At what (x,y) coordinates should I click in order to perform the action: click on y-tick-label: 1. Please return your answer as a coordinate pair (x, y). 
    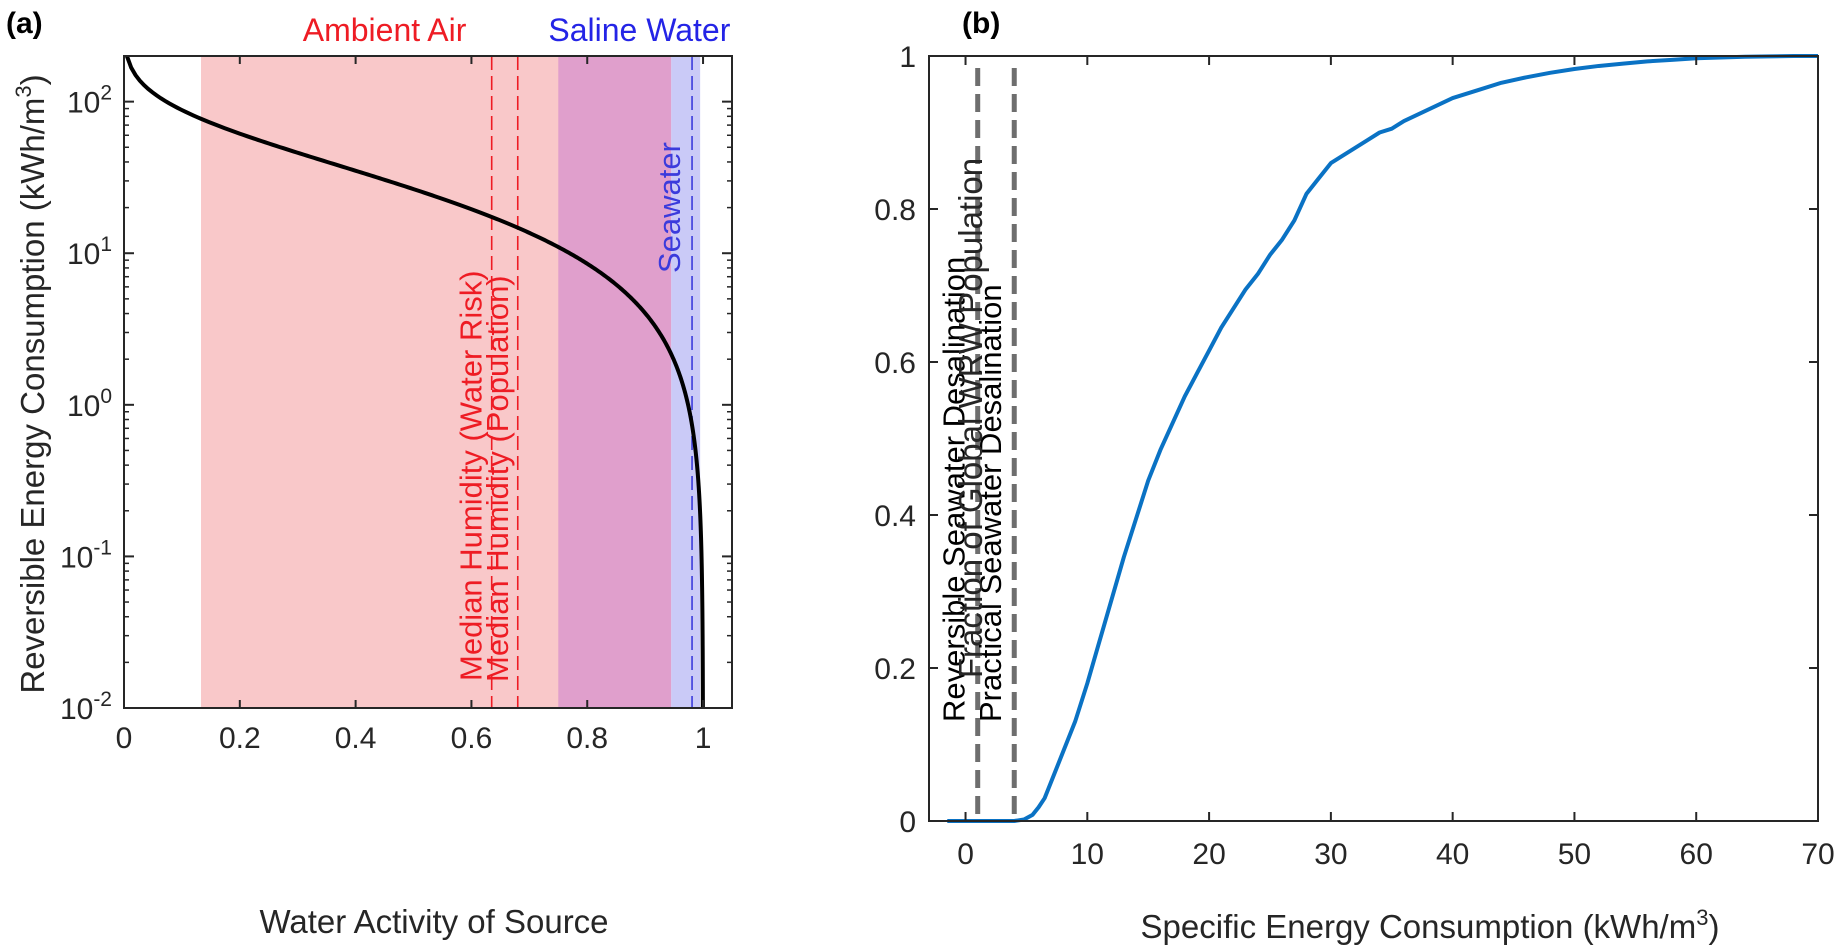
    Looking at the image, I should click on (907, 57).